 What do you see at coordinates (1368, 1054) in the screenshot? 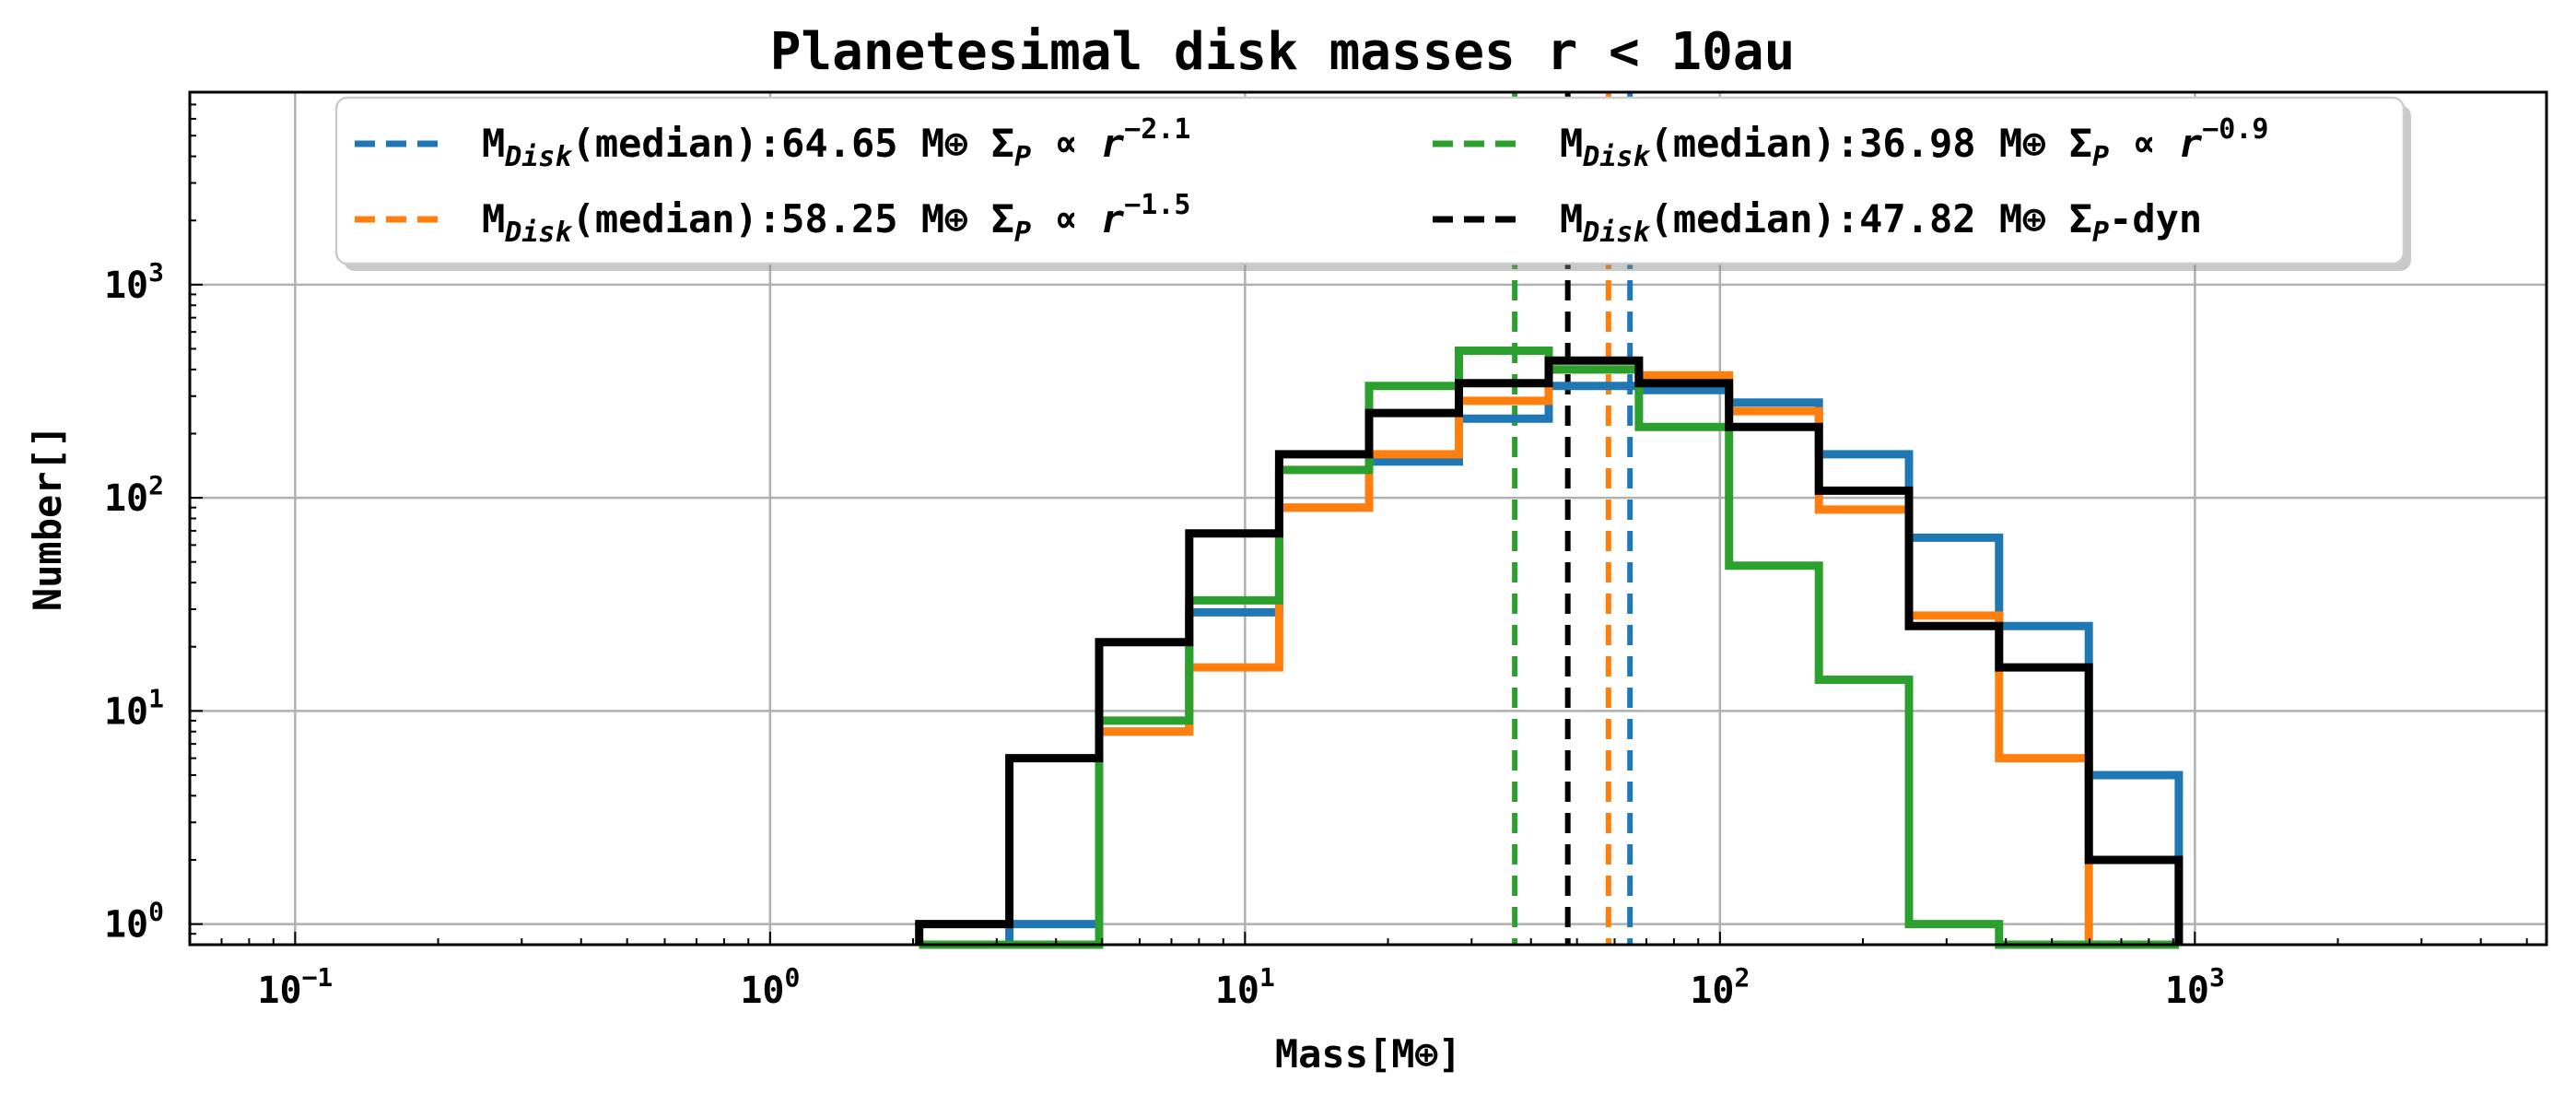
I see `x-axis-label: Mass[M⊕]` at bounding box center [1368, 1054].